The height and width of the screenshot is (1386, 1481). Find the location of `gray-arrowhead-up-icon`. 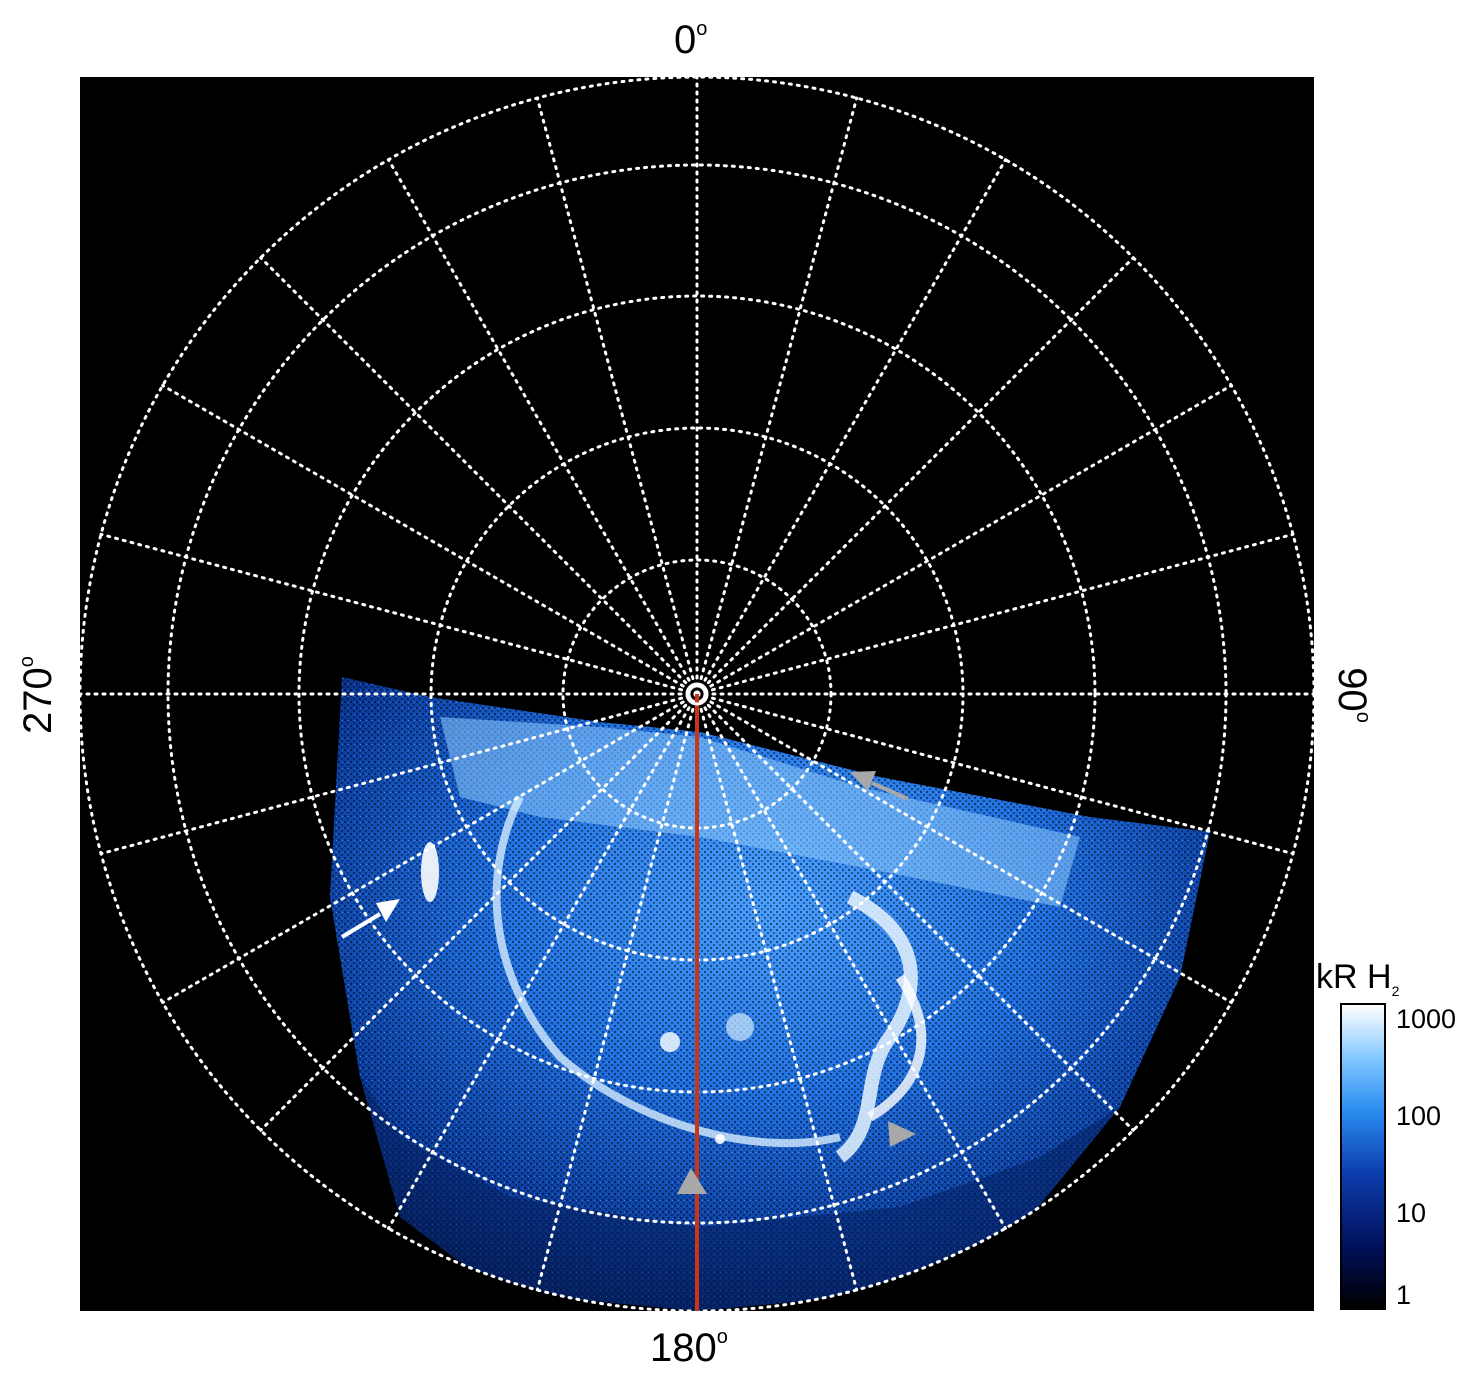

gray-arrowhead-up-icon is located at coordinates (692, 1181).